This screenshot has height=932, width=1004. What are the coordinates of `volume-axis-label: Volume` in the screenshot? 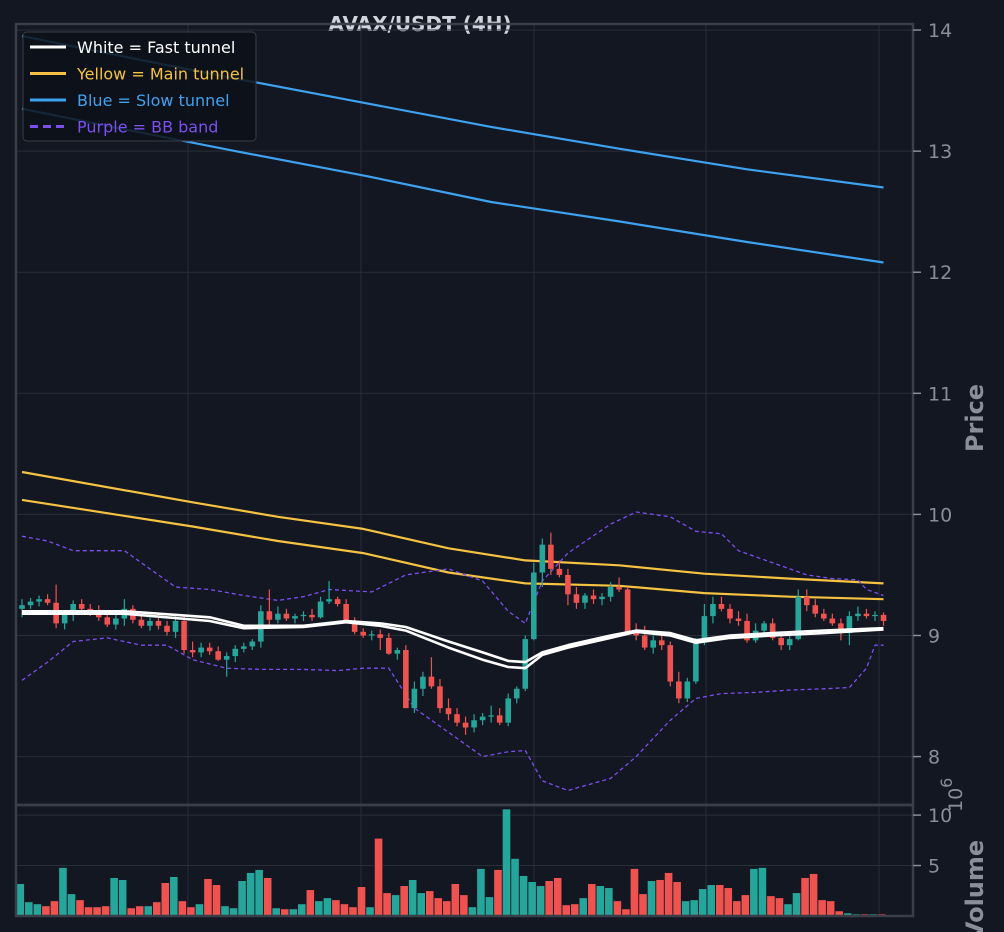 It's located at (975, 886).